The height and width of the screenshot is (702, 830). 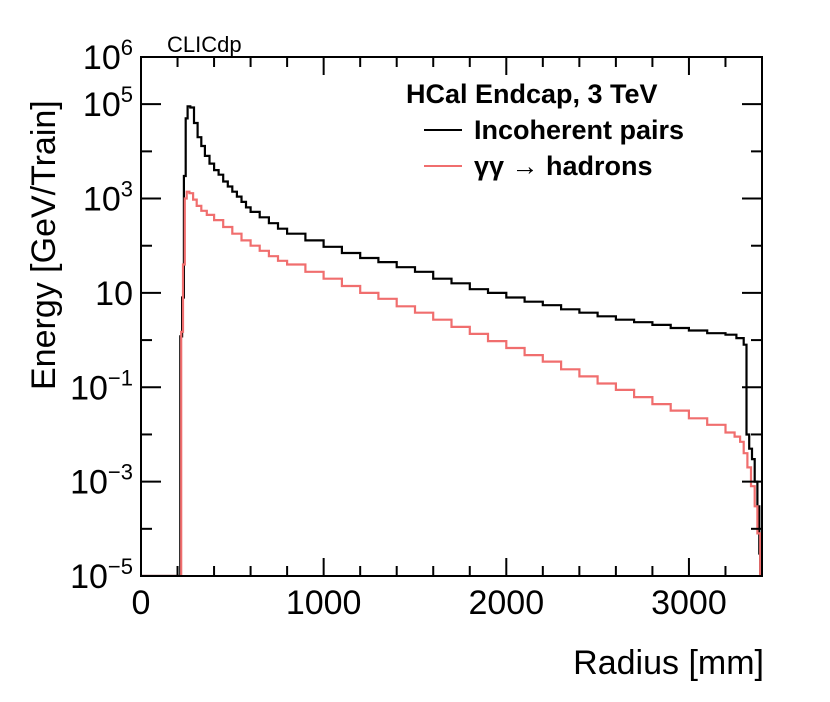 I want to click on x-tick-label: 3000, so click(x=689, y=603).